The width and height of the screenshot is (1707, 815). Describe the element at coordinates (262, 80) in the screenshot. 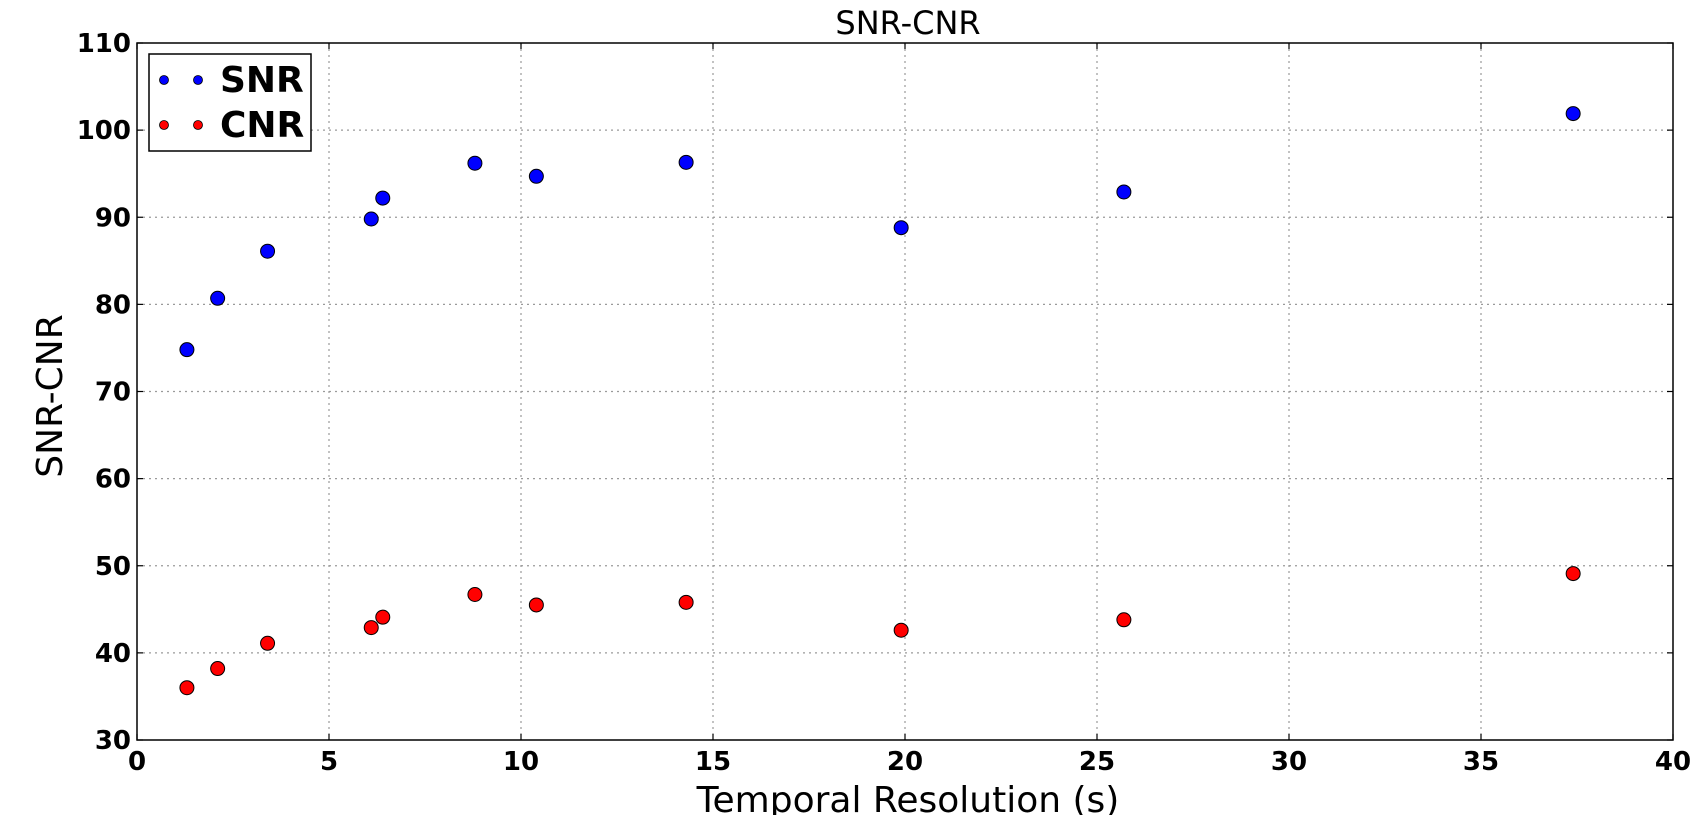

I see `legend-label-snr: SNR` at that location.